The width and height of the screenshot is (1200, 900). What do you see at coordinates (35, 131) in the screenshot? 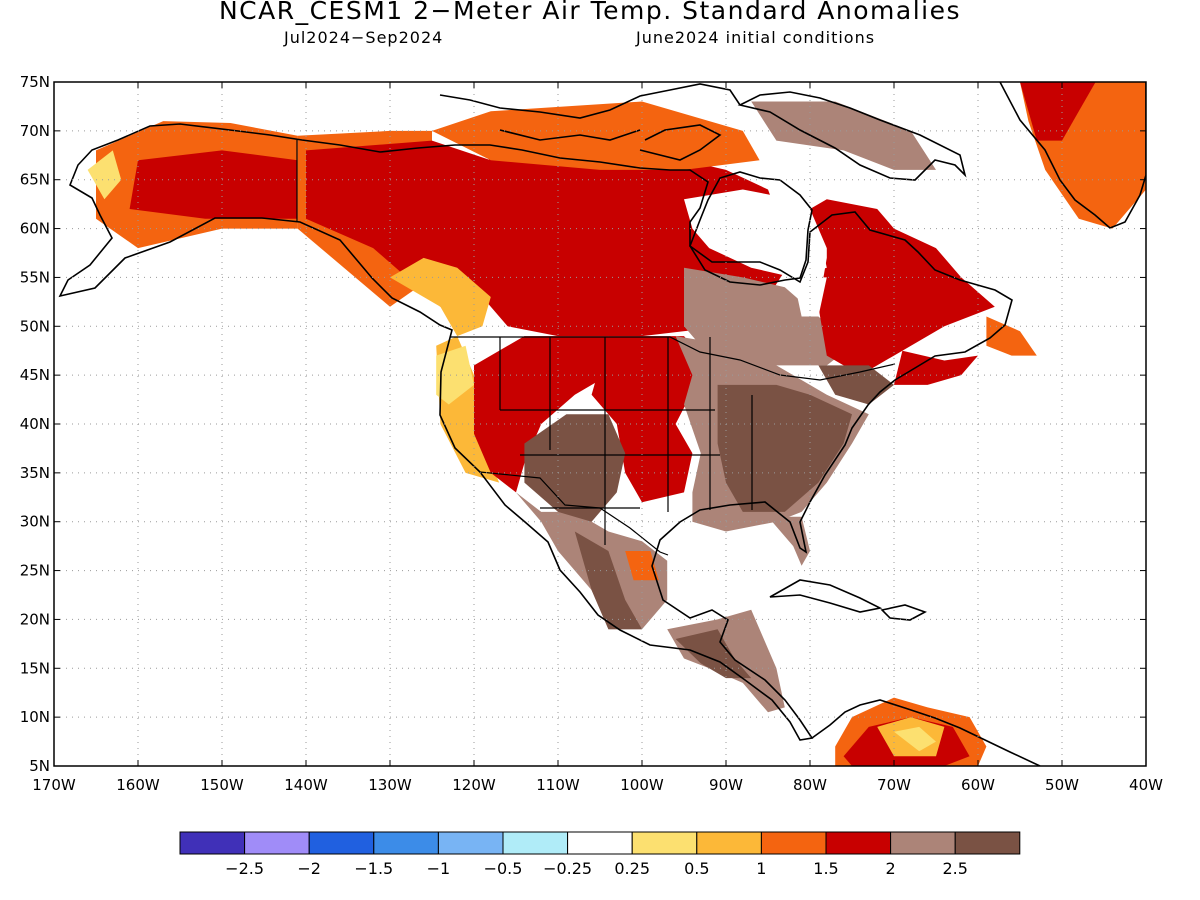
I see `lat-tick-label: 70N` at bounding box center [35, 131].